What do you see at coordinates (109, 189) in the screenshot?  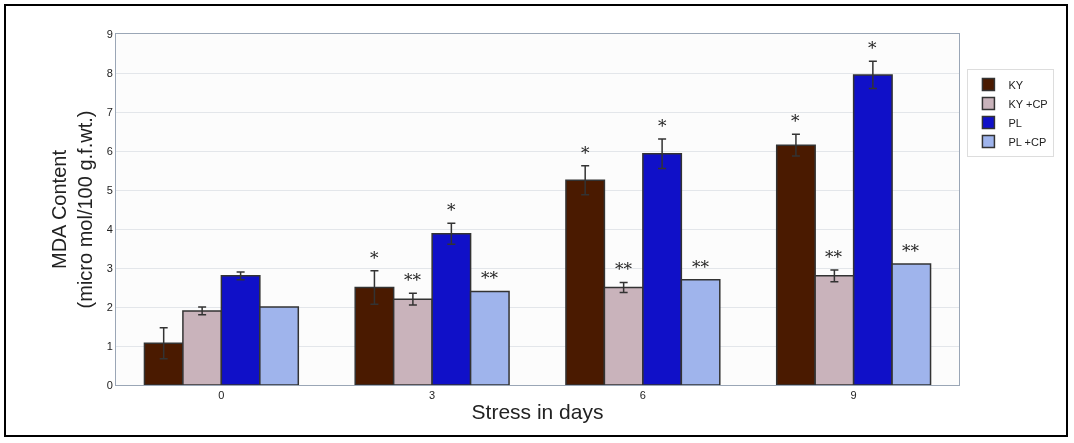 I see `y-tick-label: 5` at bounding box center [109, 189].